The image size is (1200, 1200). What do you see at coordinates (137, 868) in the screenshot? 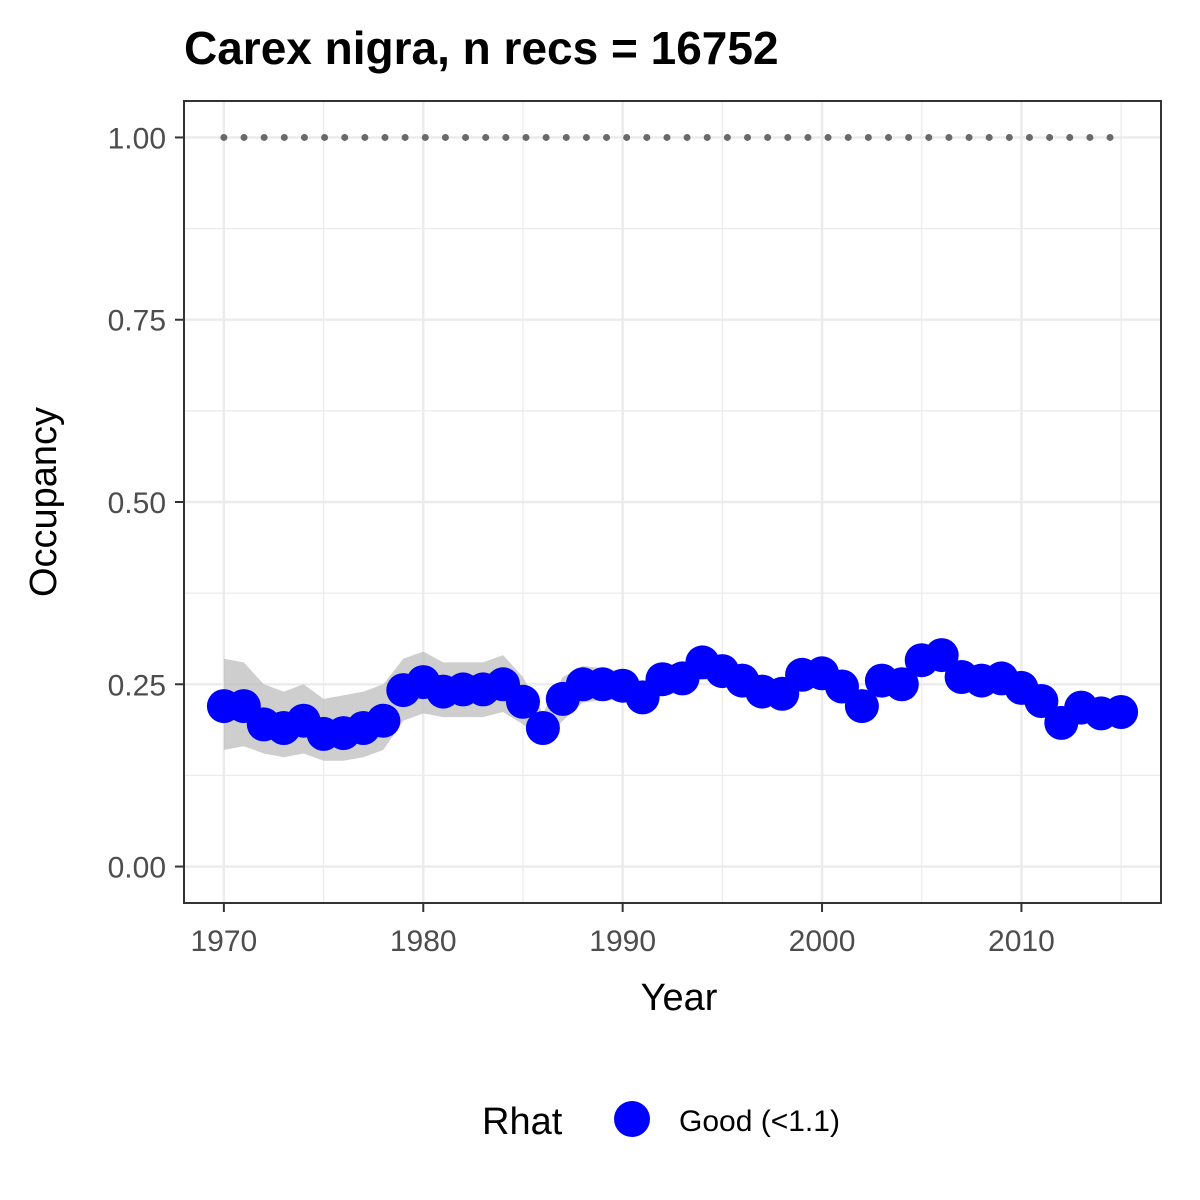
I see `y-tick-label: 0.00` at bounding box center [137, 868].